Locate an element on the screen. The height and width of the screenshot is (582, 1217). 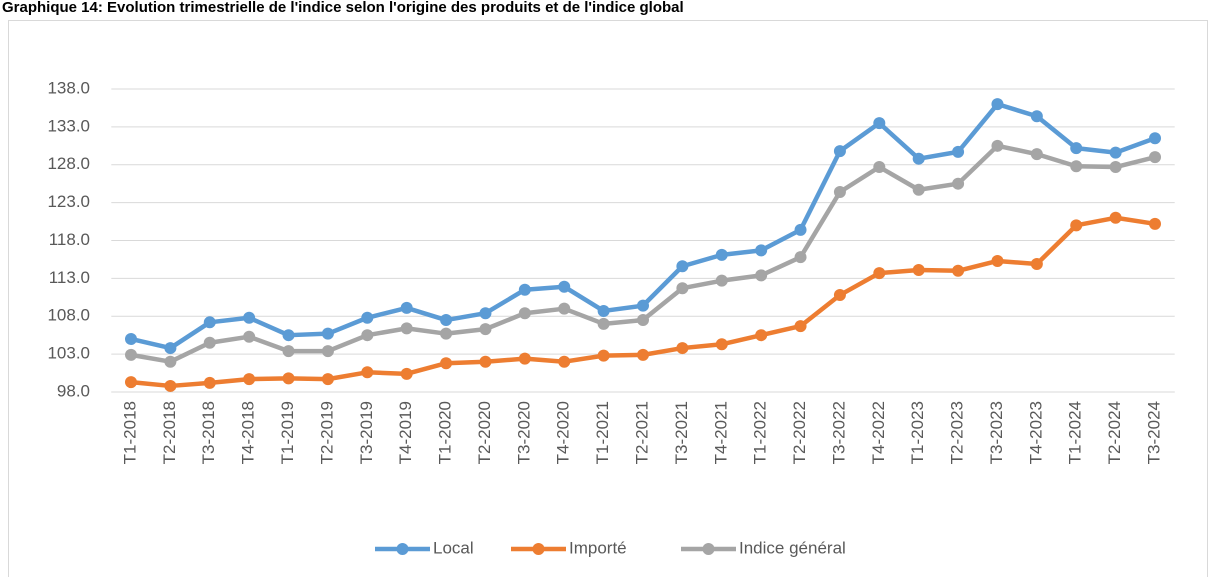
legend-label: Indice général is located at coordinates (792, 547).